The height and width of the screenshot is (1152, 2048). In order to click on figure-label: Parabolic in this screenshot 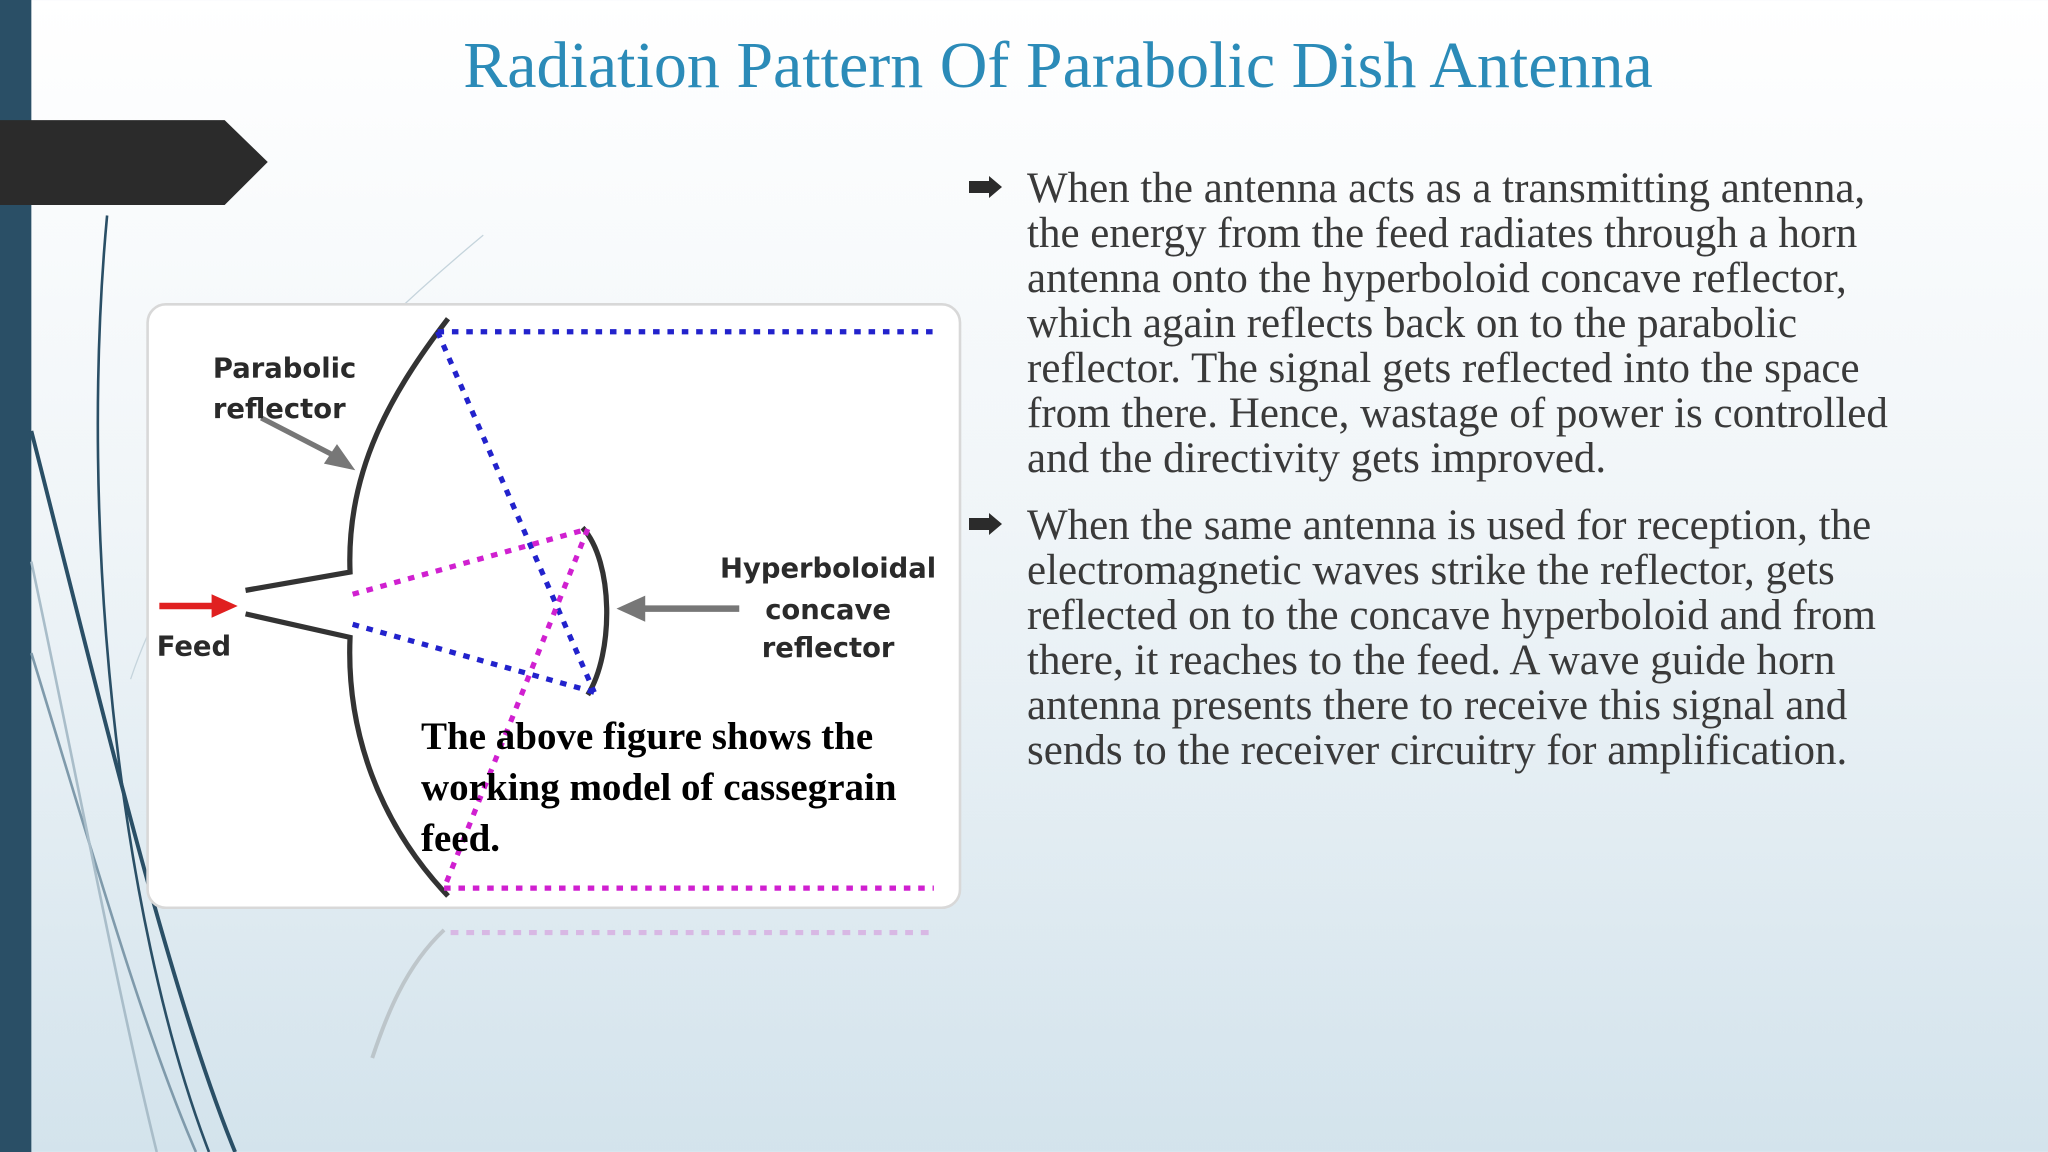, I will do `click(284, 368)`.